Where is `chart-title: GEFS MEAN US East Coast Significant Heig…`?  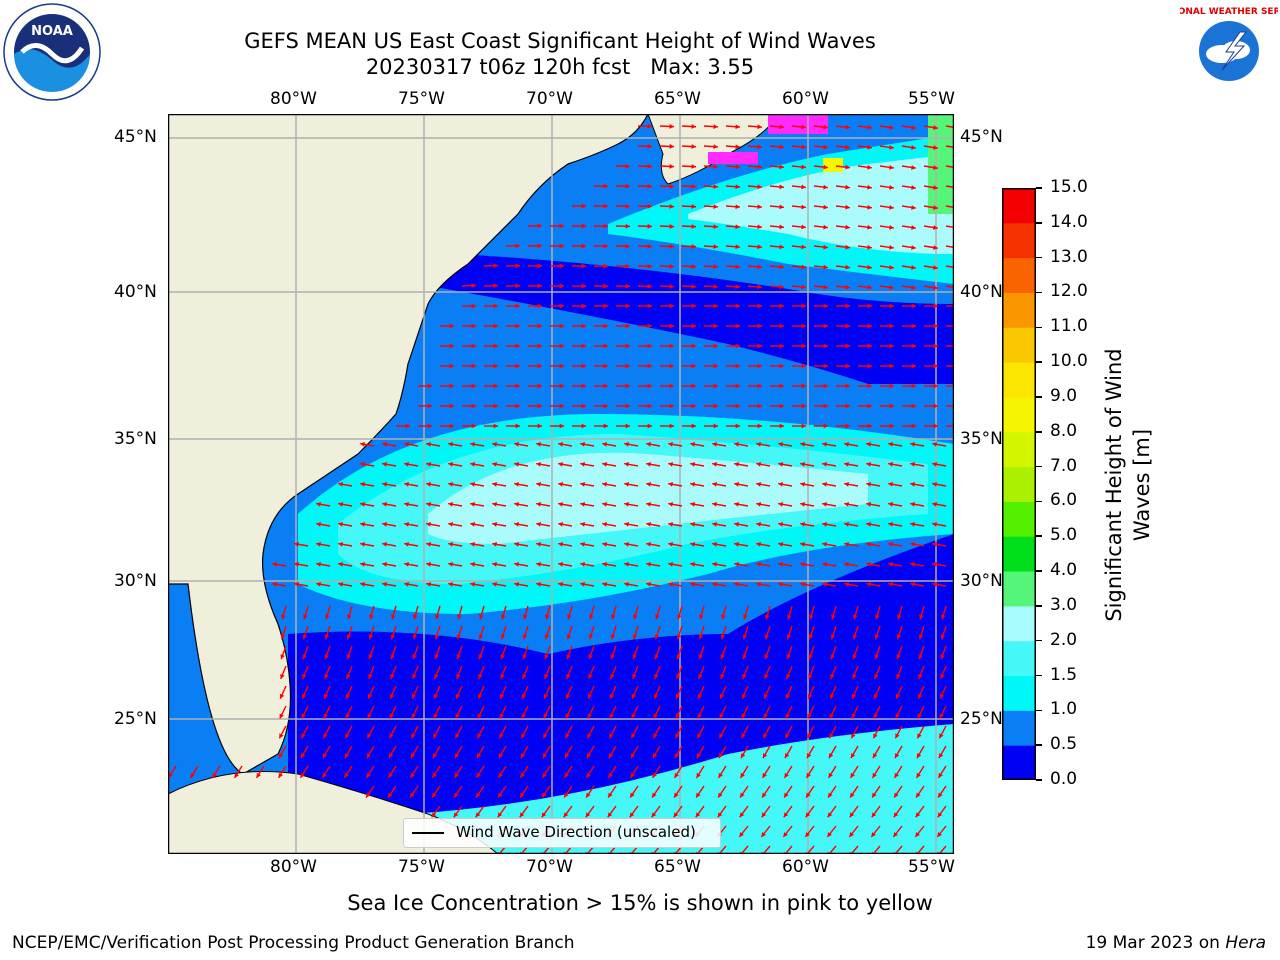 chart-title: GEFS MEAN US East Coast Significant Heig… is located at coordinates (560, 41).